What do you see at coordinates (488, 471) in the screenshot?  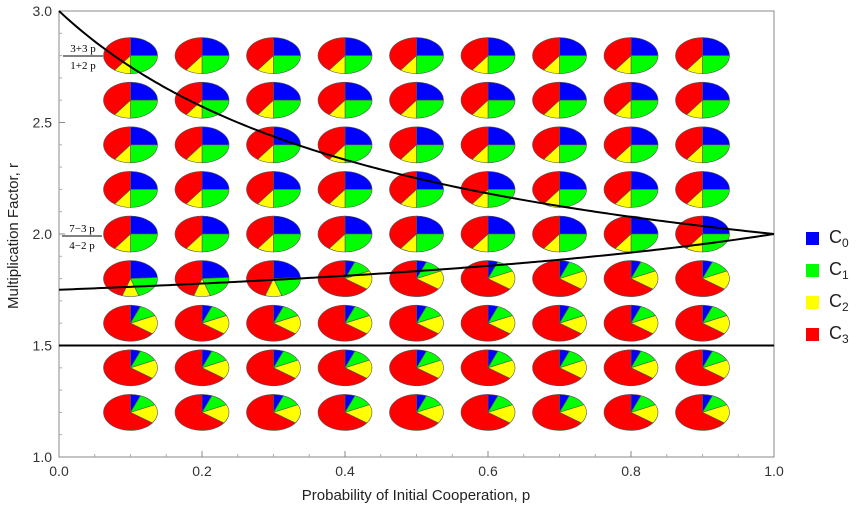 I see `x-tick-label: 0.6` at bounding box center [488, 471].